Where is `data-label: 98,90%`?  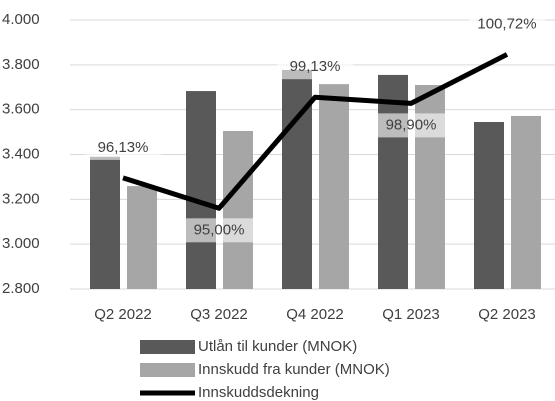
data-label: 98,90% is located at coordinates (411, 124).